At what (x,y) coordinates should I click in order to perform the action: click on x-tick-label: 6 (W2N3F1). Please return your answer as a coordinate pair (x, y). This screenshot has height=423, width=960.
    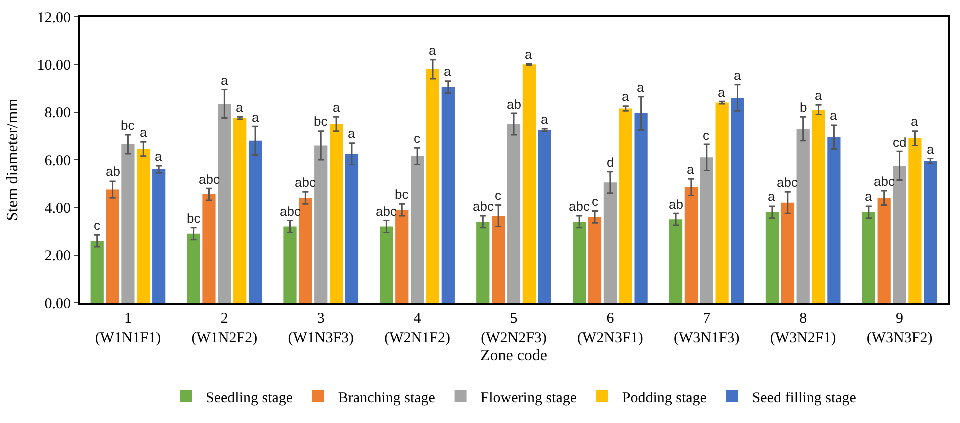
    Looking at the image, I should click on (611, 328).